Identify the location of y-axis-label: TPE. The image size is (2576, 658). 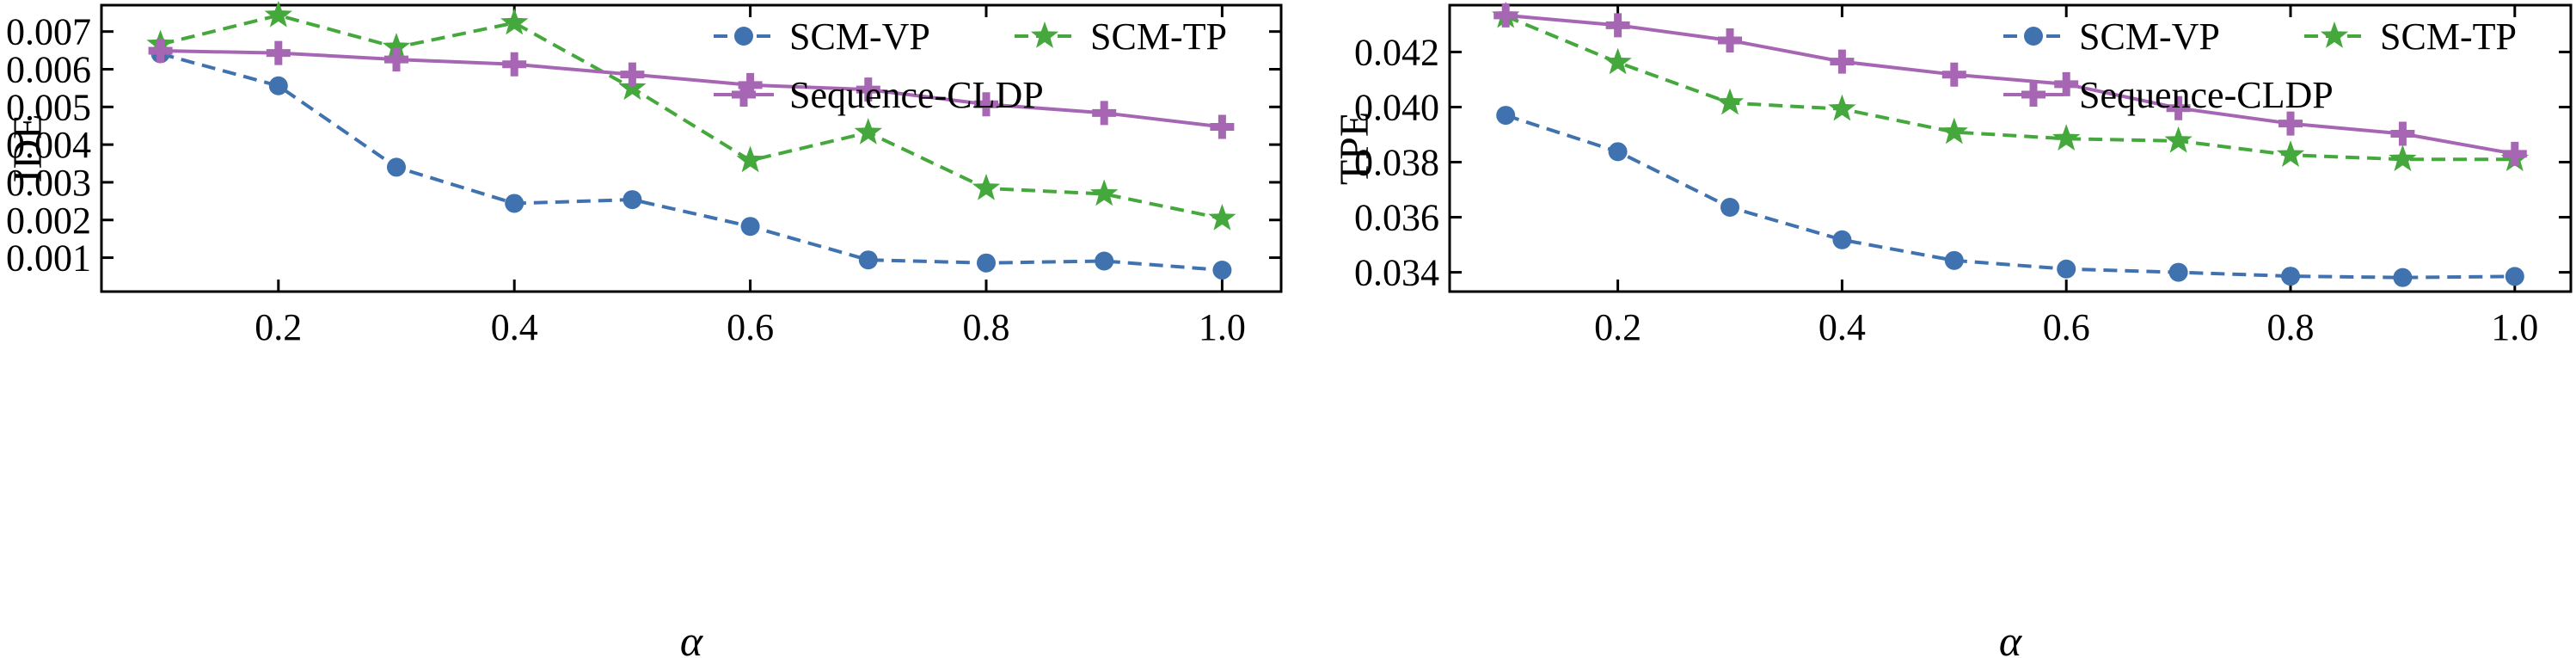
(1354, 148).